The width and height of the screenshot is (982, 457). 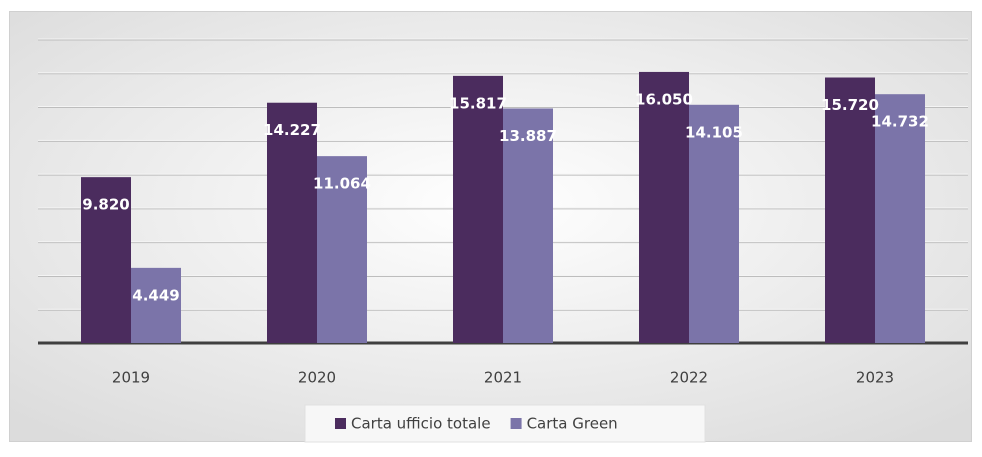 I want to click on legend-box, so click(x=505, y=423).